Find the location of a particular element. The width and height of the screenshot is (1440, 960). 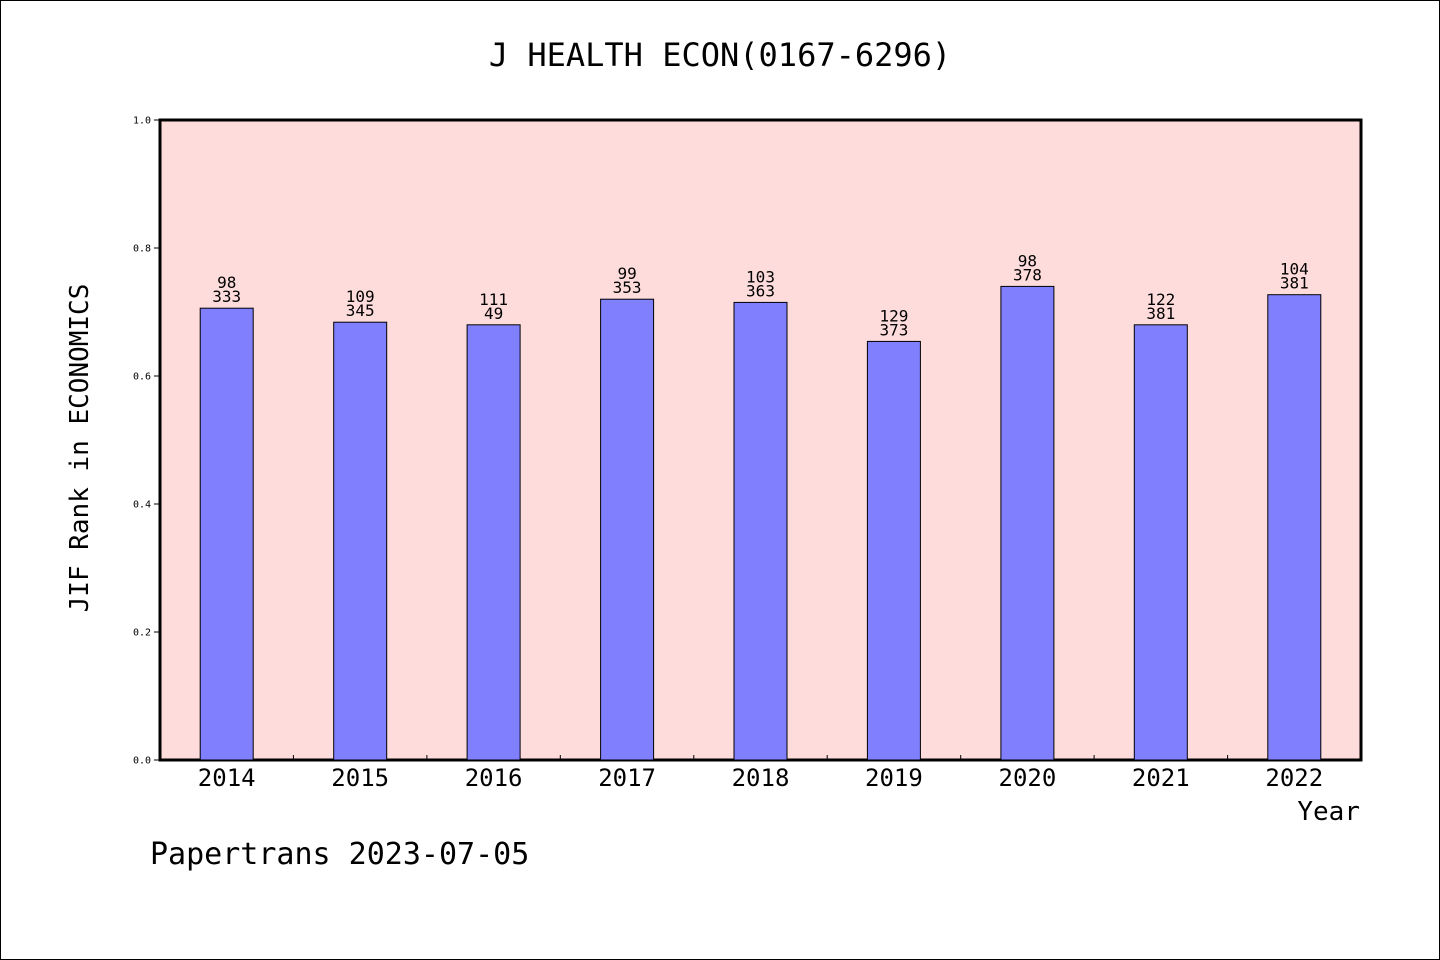

bar-total-label: 373 is located at coordinates (893, 329).